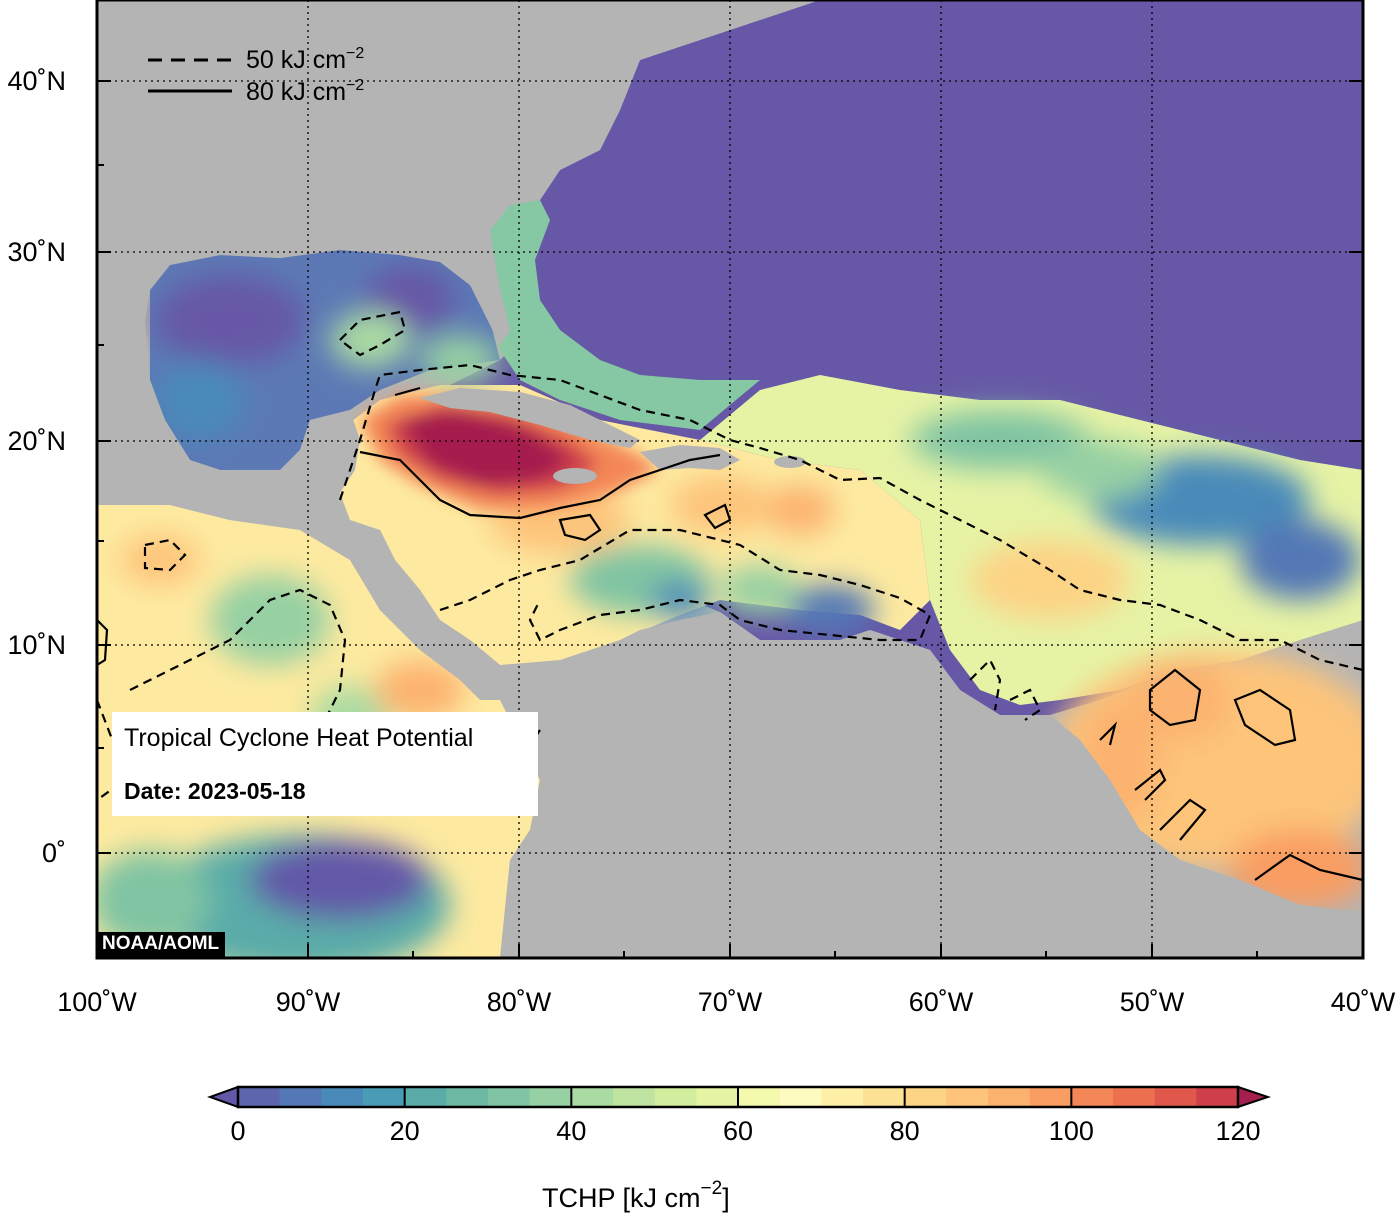  What do you see at coordinates (308, 1002) in the screenshot?
I see `lon-tick-label: 90˚W` at bounding box center [308, 1002].